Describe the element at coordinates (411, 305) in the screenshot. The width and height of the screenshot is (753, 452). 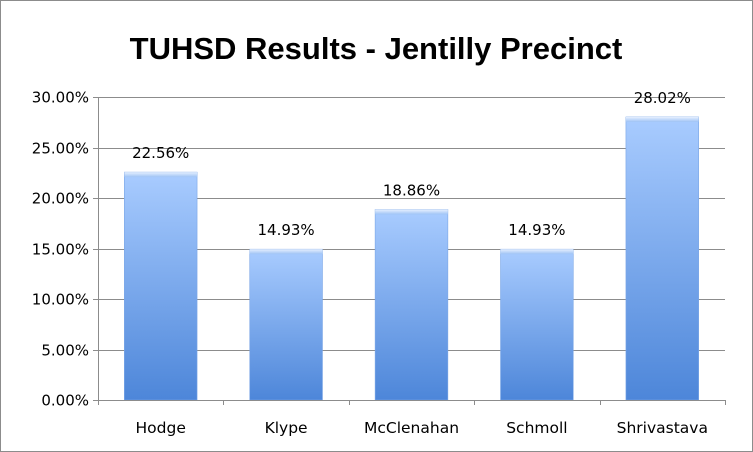
I see `bar-mcclenahan` at that location.